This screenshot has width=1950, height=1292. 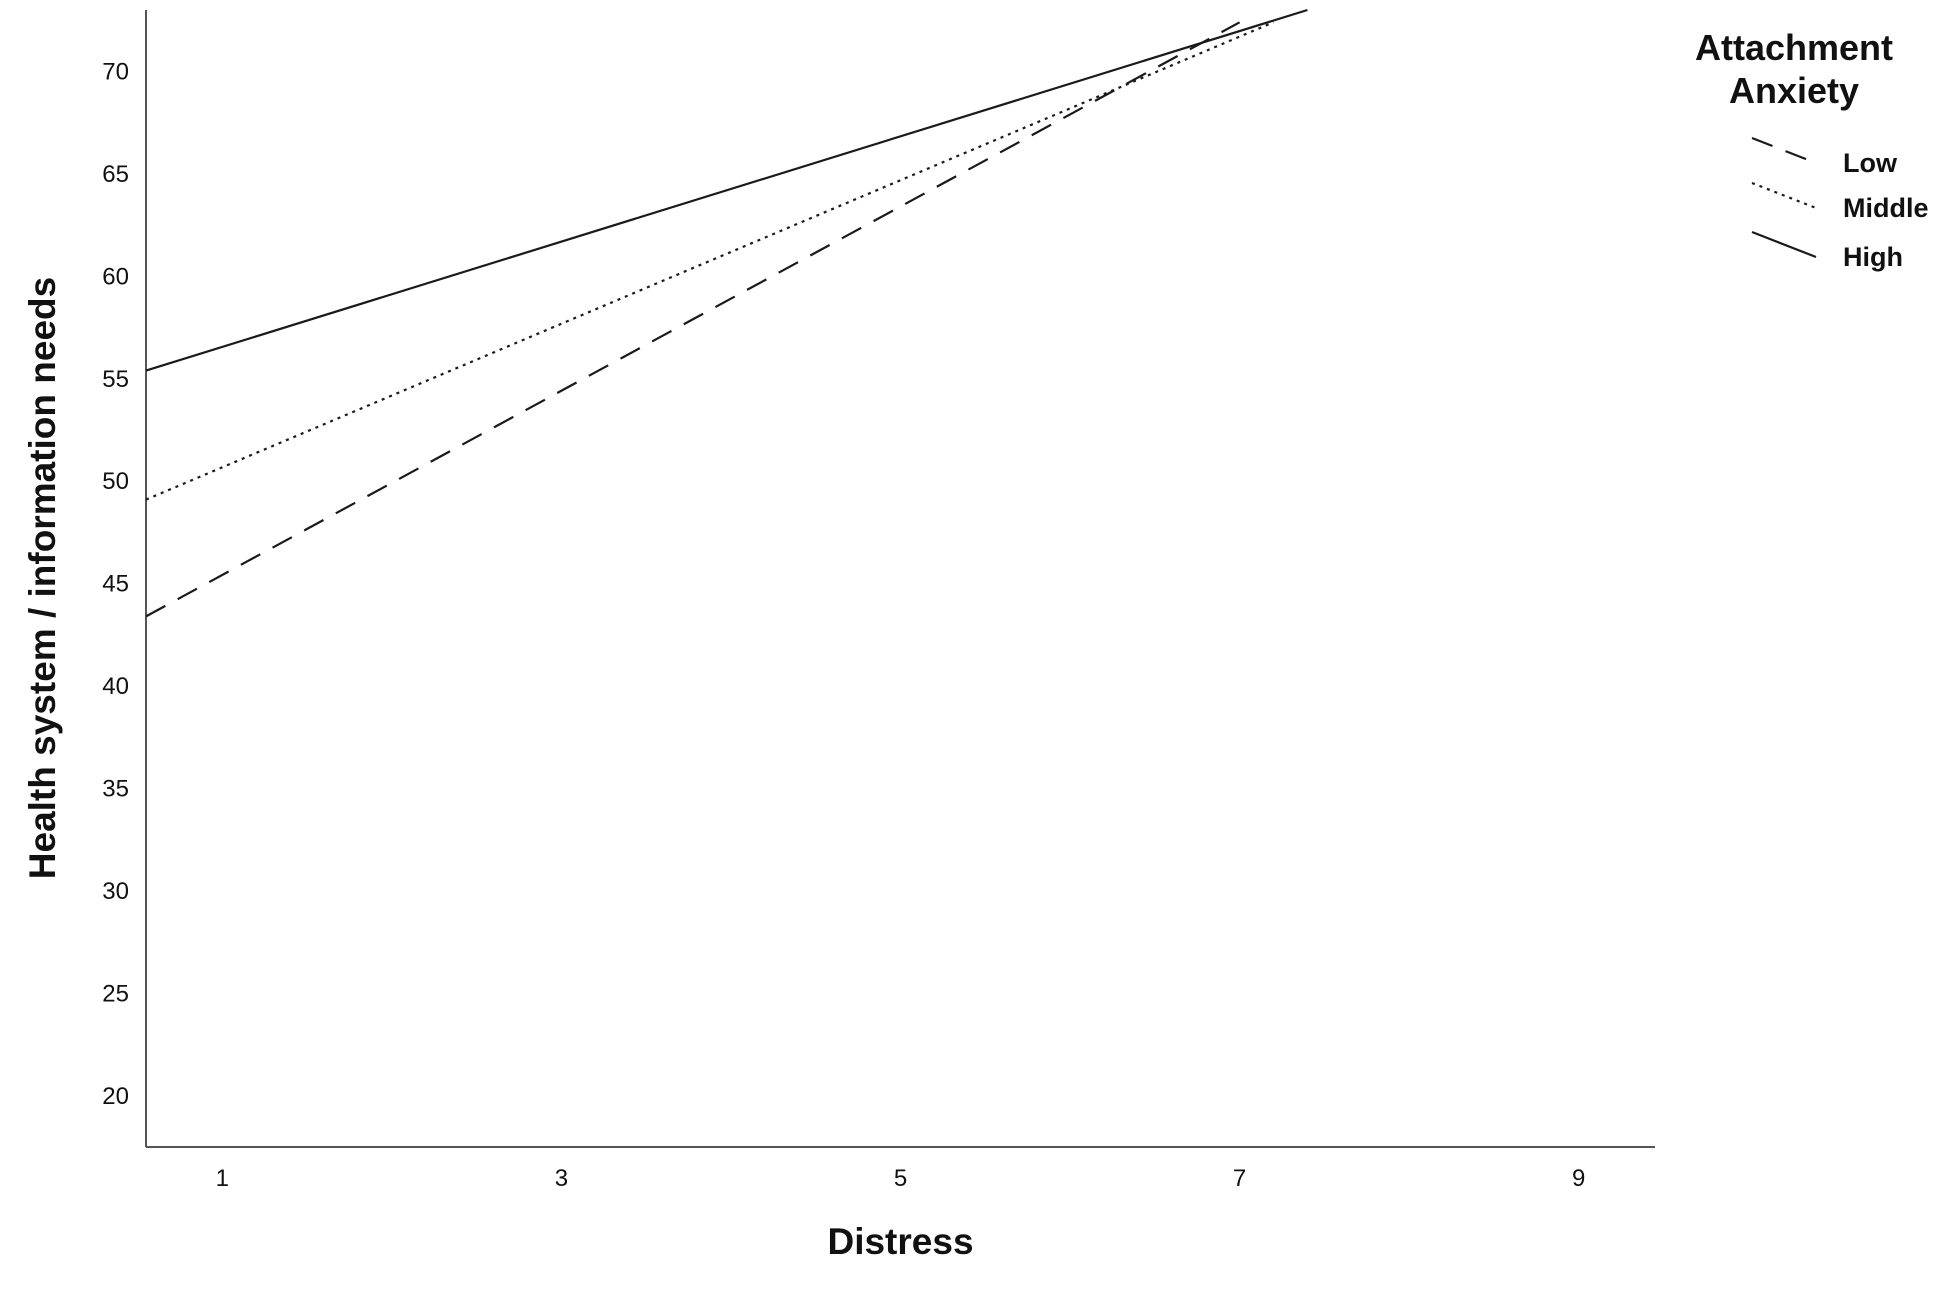 What do you see at coordinates (115, 276) in the screenshot?
I see `y-tick-label: 60` at bounding box center [115, 276].